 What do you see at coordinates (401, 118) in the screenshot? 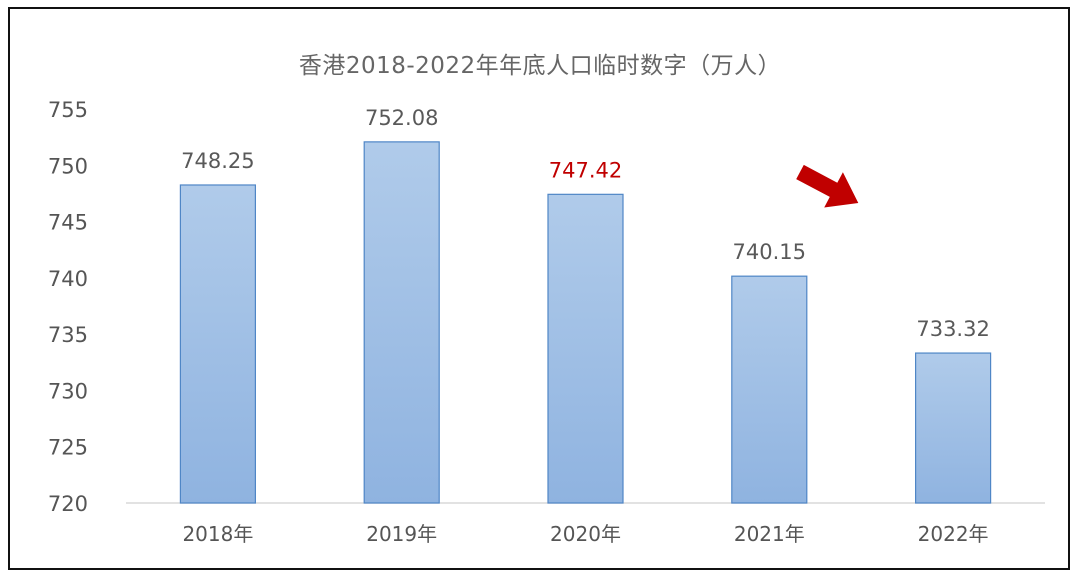
I see `bar-value-label: 752.08` at bounding box center [401, 118].